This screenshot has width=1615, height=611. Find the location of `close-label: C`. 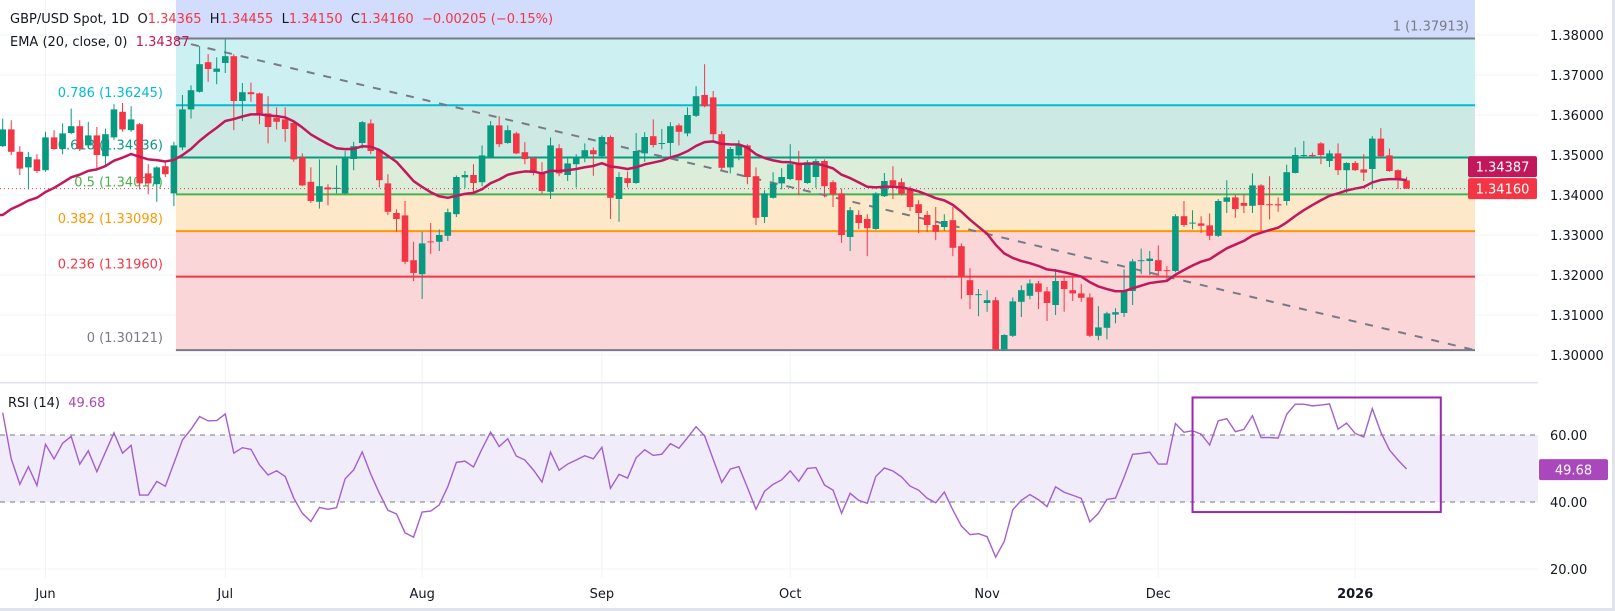

close-label: C is located at coordinates (355, 19).